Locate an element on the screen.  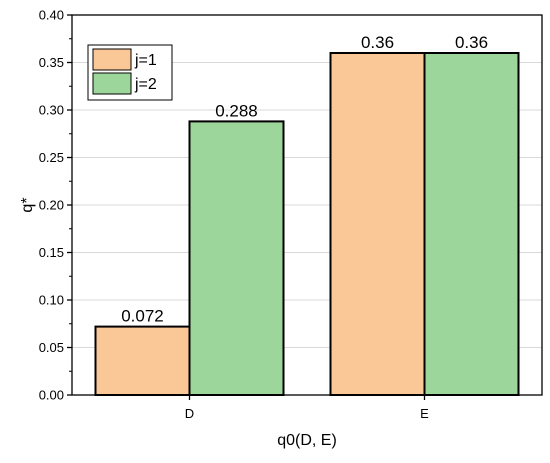
legend-label: j=1 is located at coordinates (145, 60).